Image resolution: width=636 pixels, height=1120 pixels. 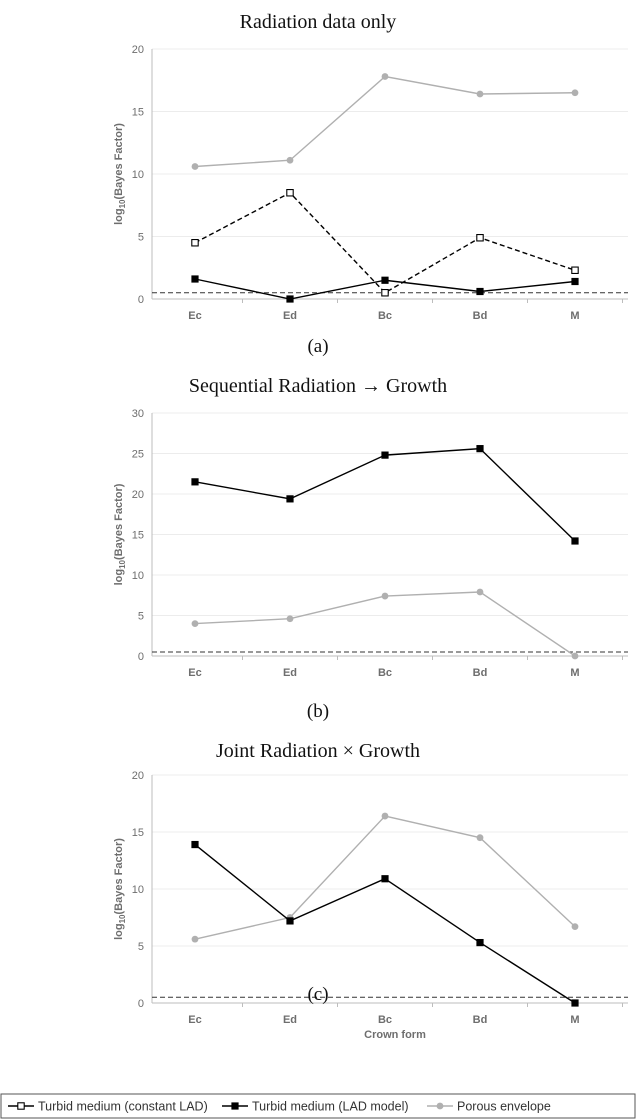 I want to click on series-turbid-medium-constant-lad, so click(x=385, y=243).